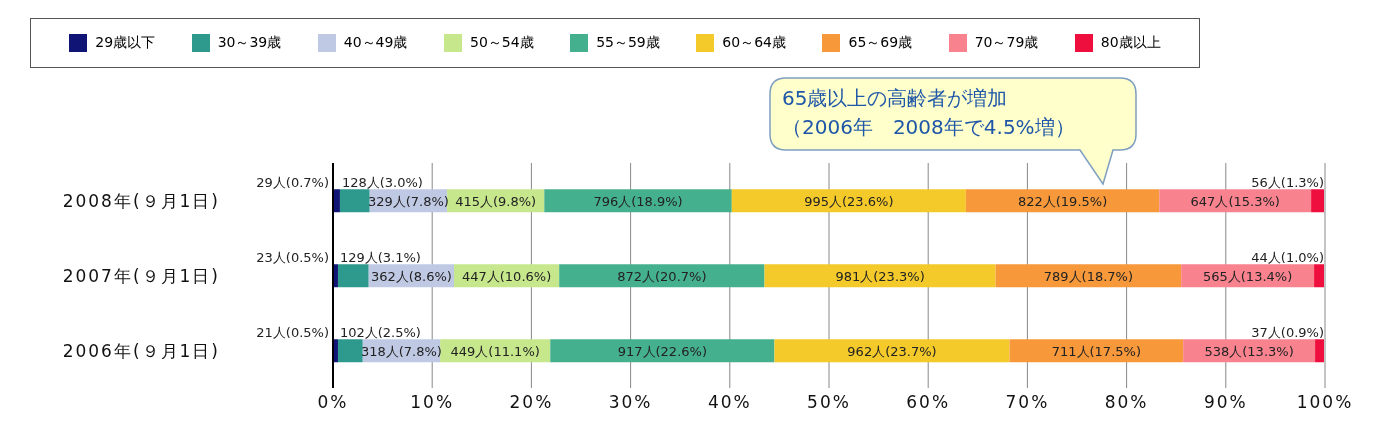 Image resolution: width=1386 pixels, height=437 pixels. What do you see at coordinates (1288, 258) in the screenshot?
I see `data-label: 44人(1.0%)` at bounding box center [1288, 258].